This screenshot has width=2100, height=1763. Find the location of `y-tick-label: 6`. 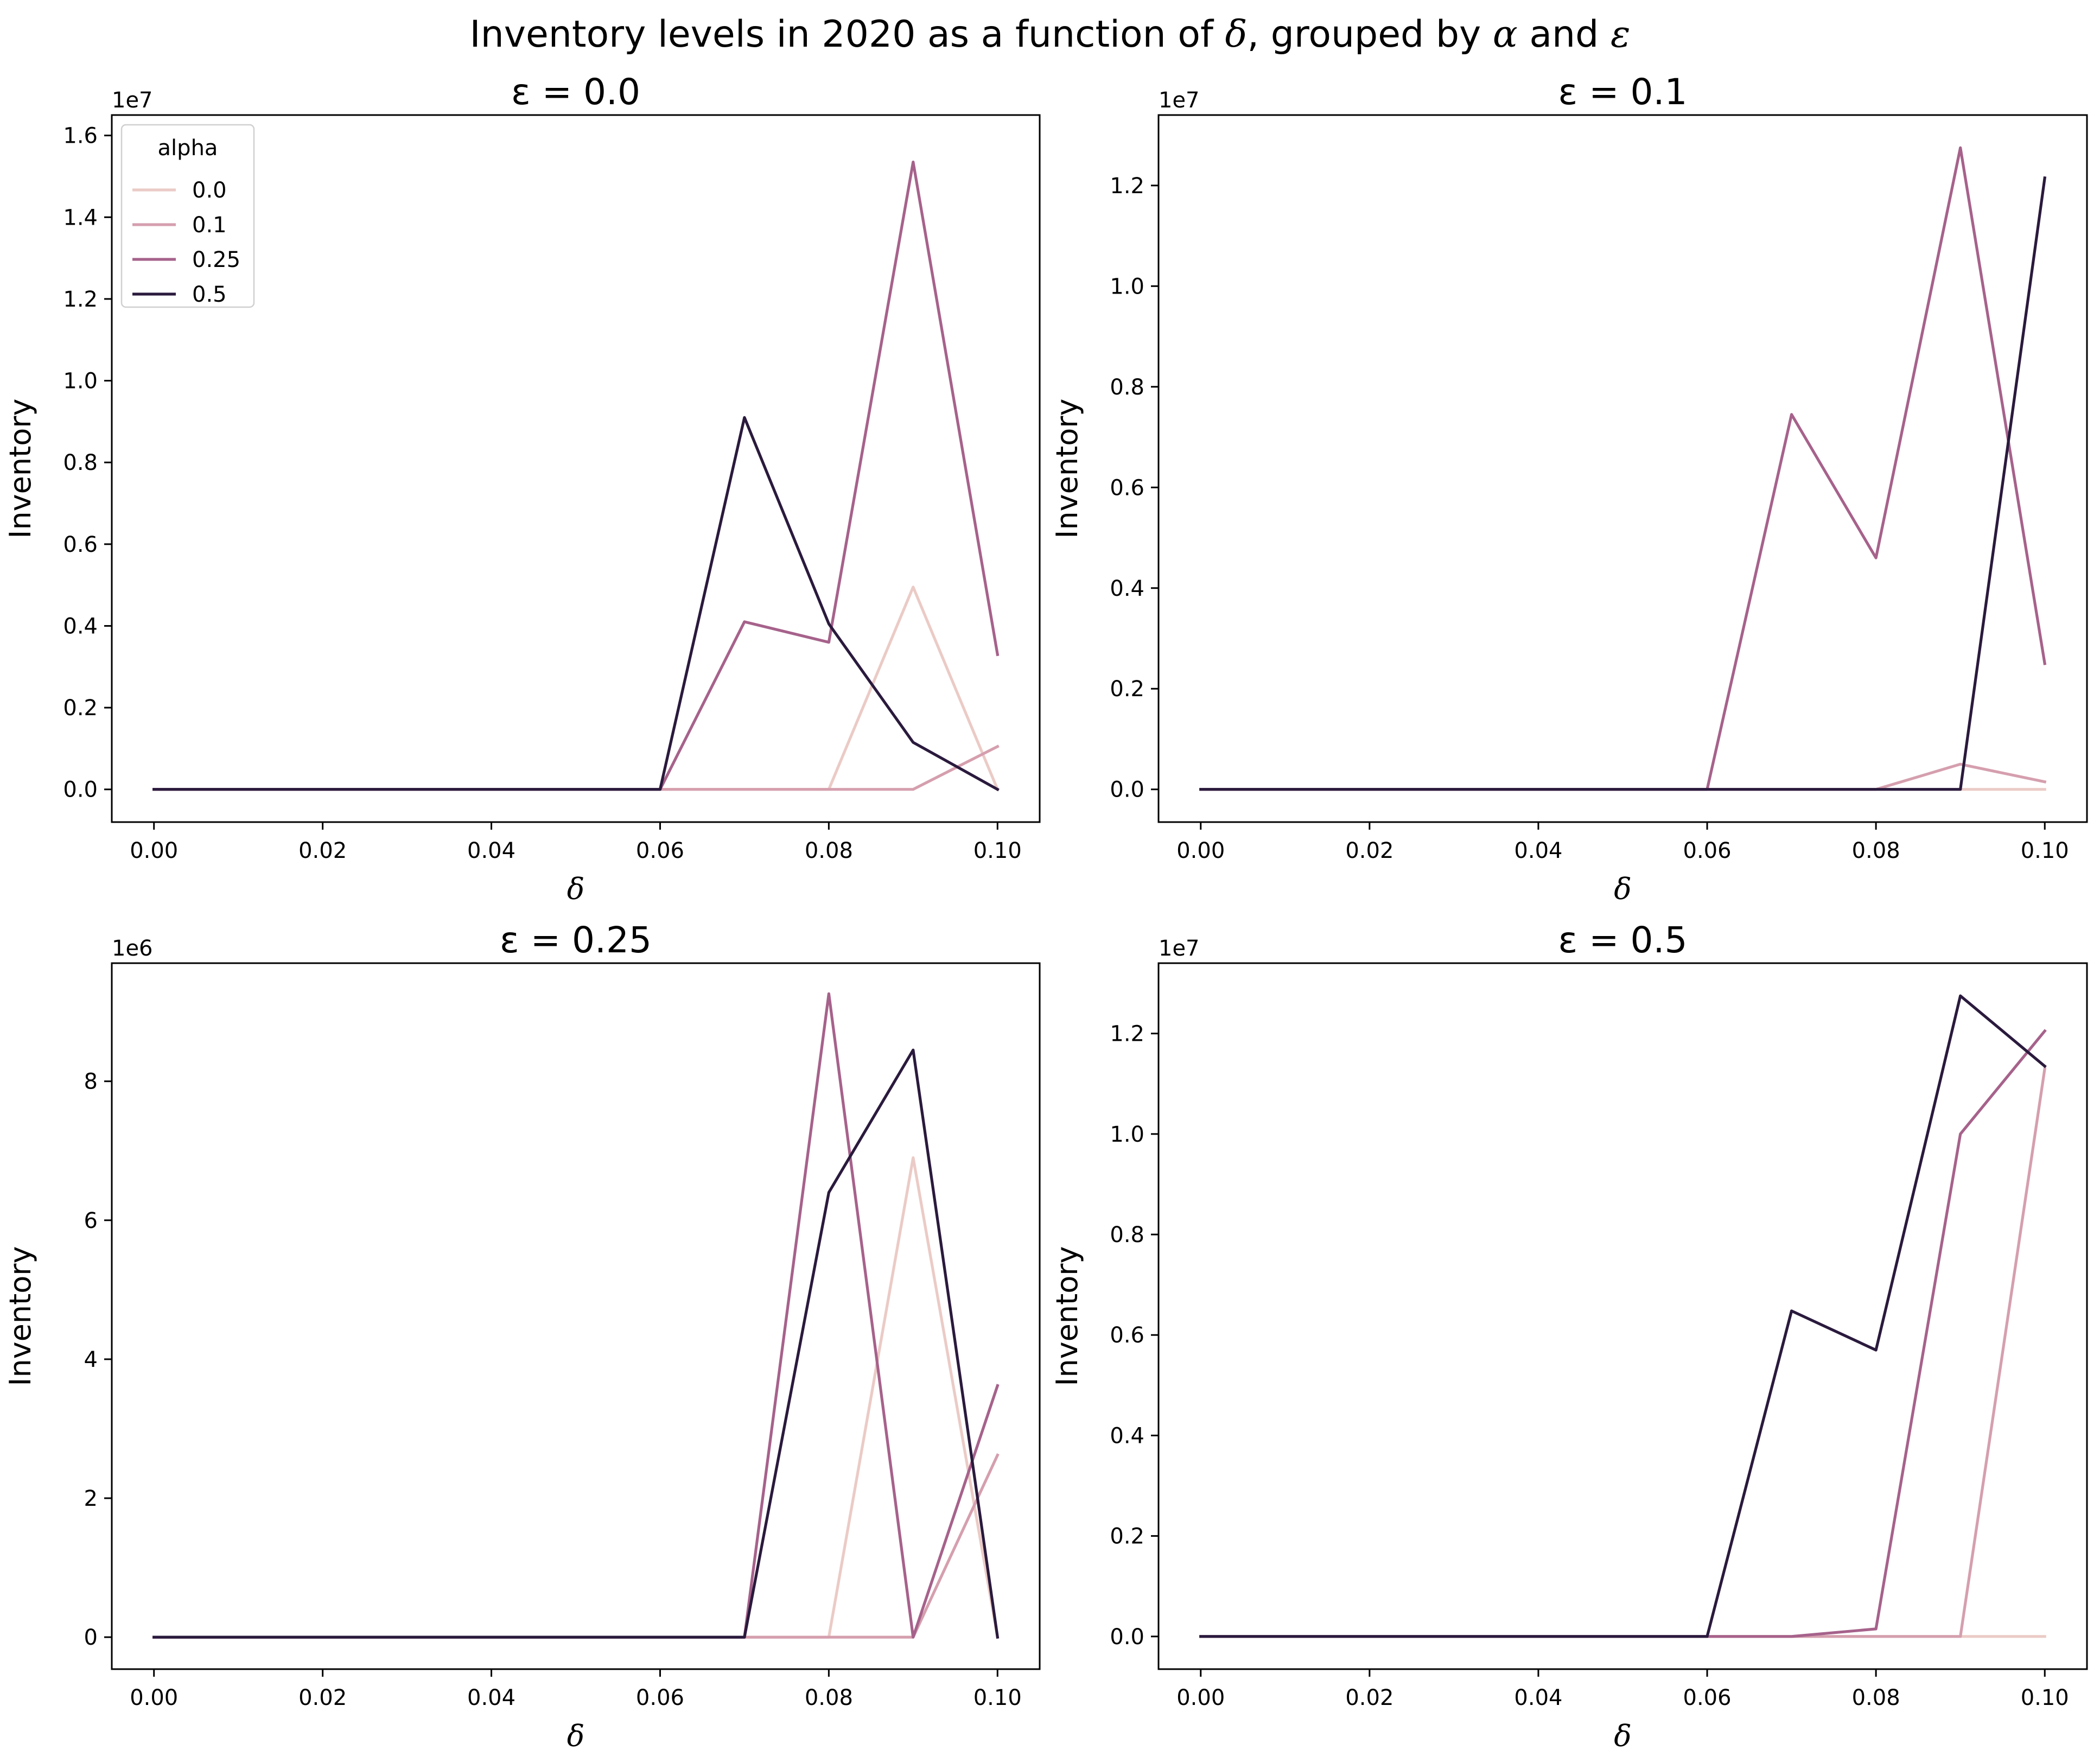

y-tick-label: 6 is located at coordinates (91, 1221).